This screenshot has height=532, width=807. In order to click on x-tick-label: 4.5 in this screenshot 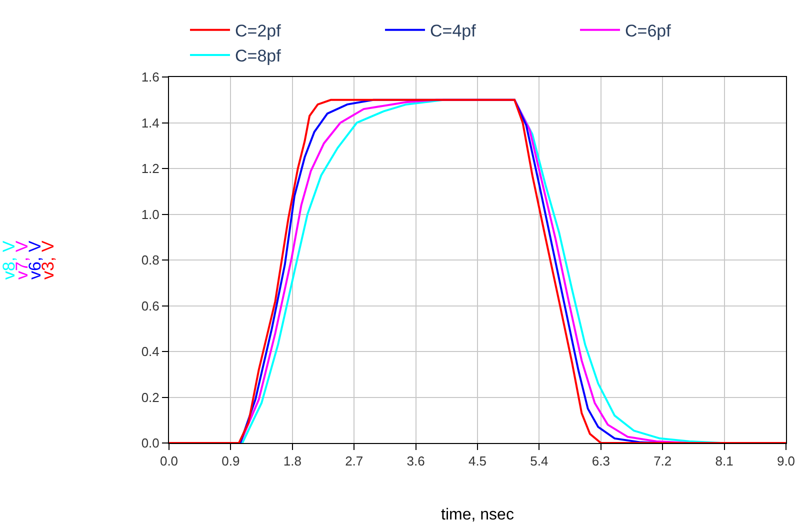, I will do `click(477, 461)`.